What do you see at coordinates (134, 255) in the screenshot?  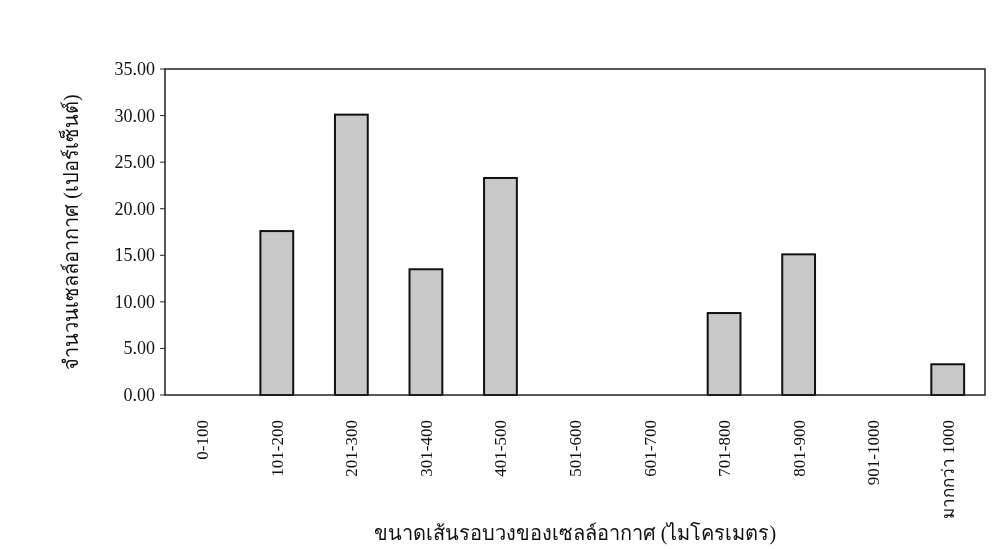 I see `y-tick-label: 15.00` at bounding box center [134, 255].